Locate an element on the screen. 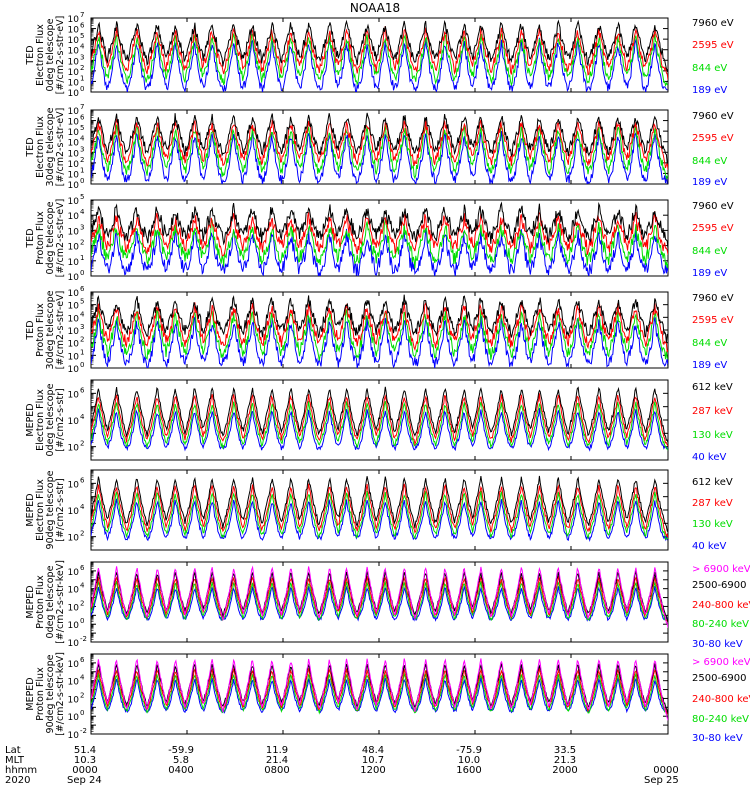 The image size is (750, 800). legend-label: 2595 eV is located at coordinates (713, 320).